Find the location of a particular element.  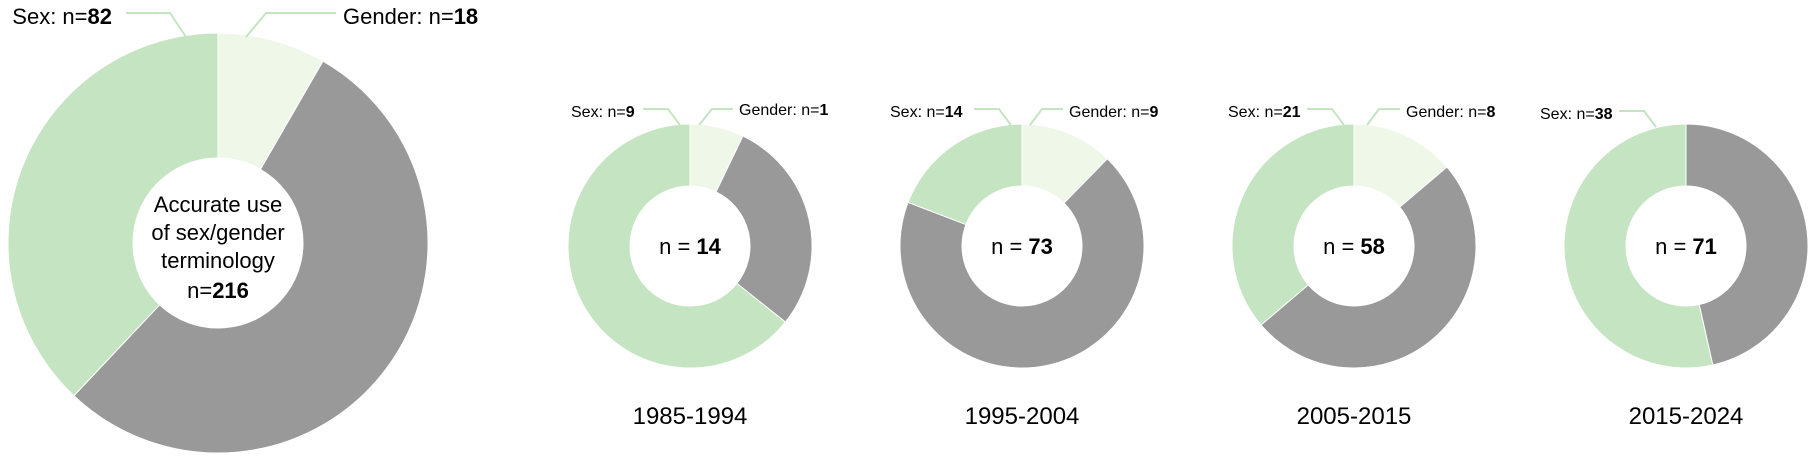

center-total: n = 73 is located at coordinates (1022, 246).